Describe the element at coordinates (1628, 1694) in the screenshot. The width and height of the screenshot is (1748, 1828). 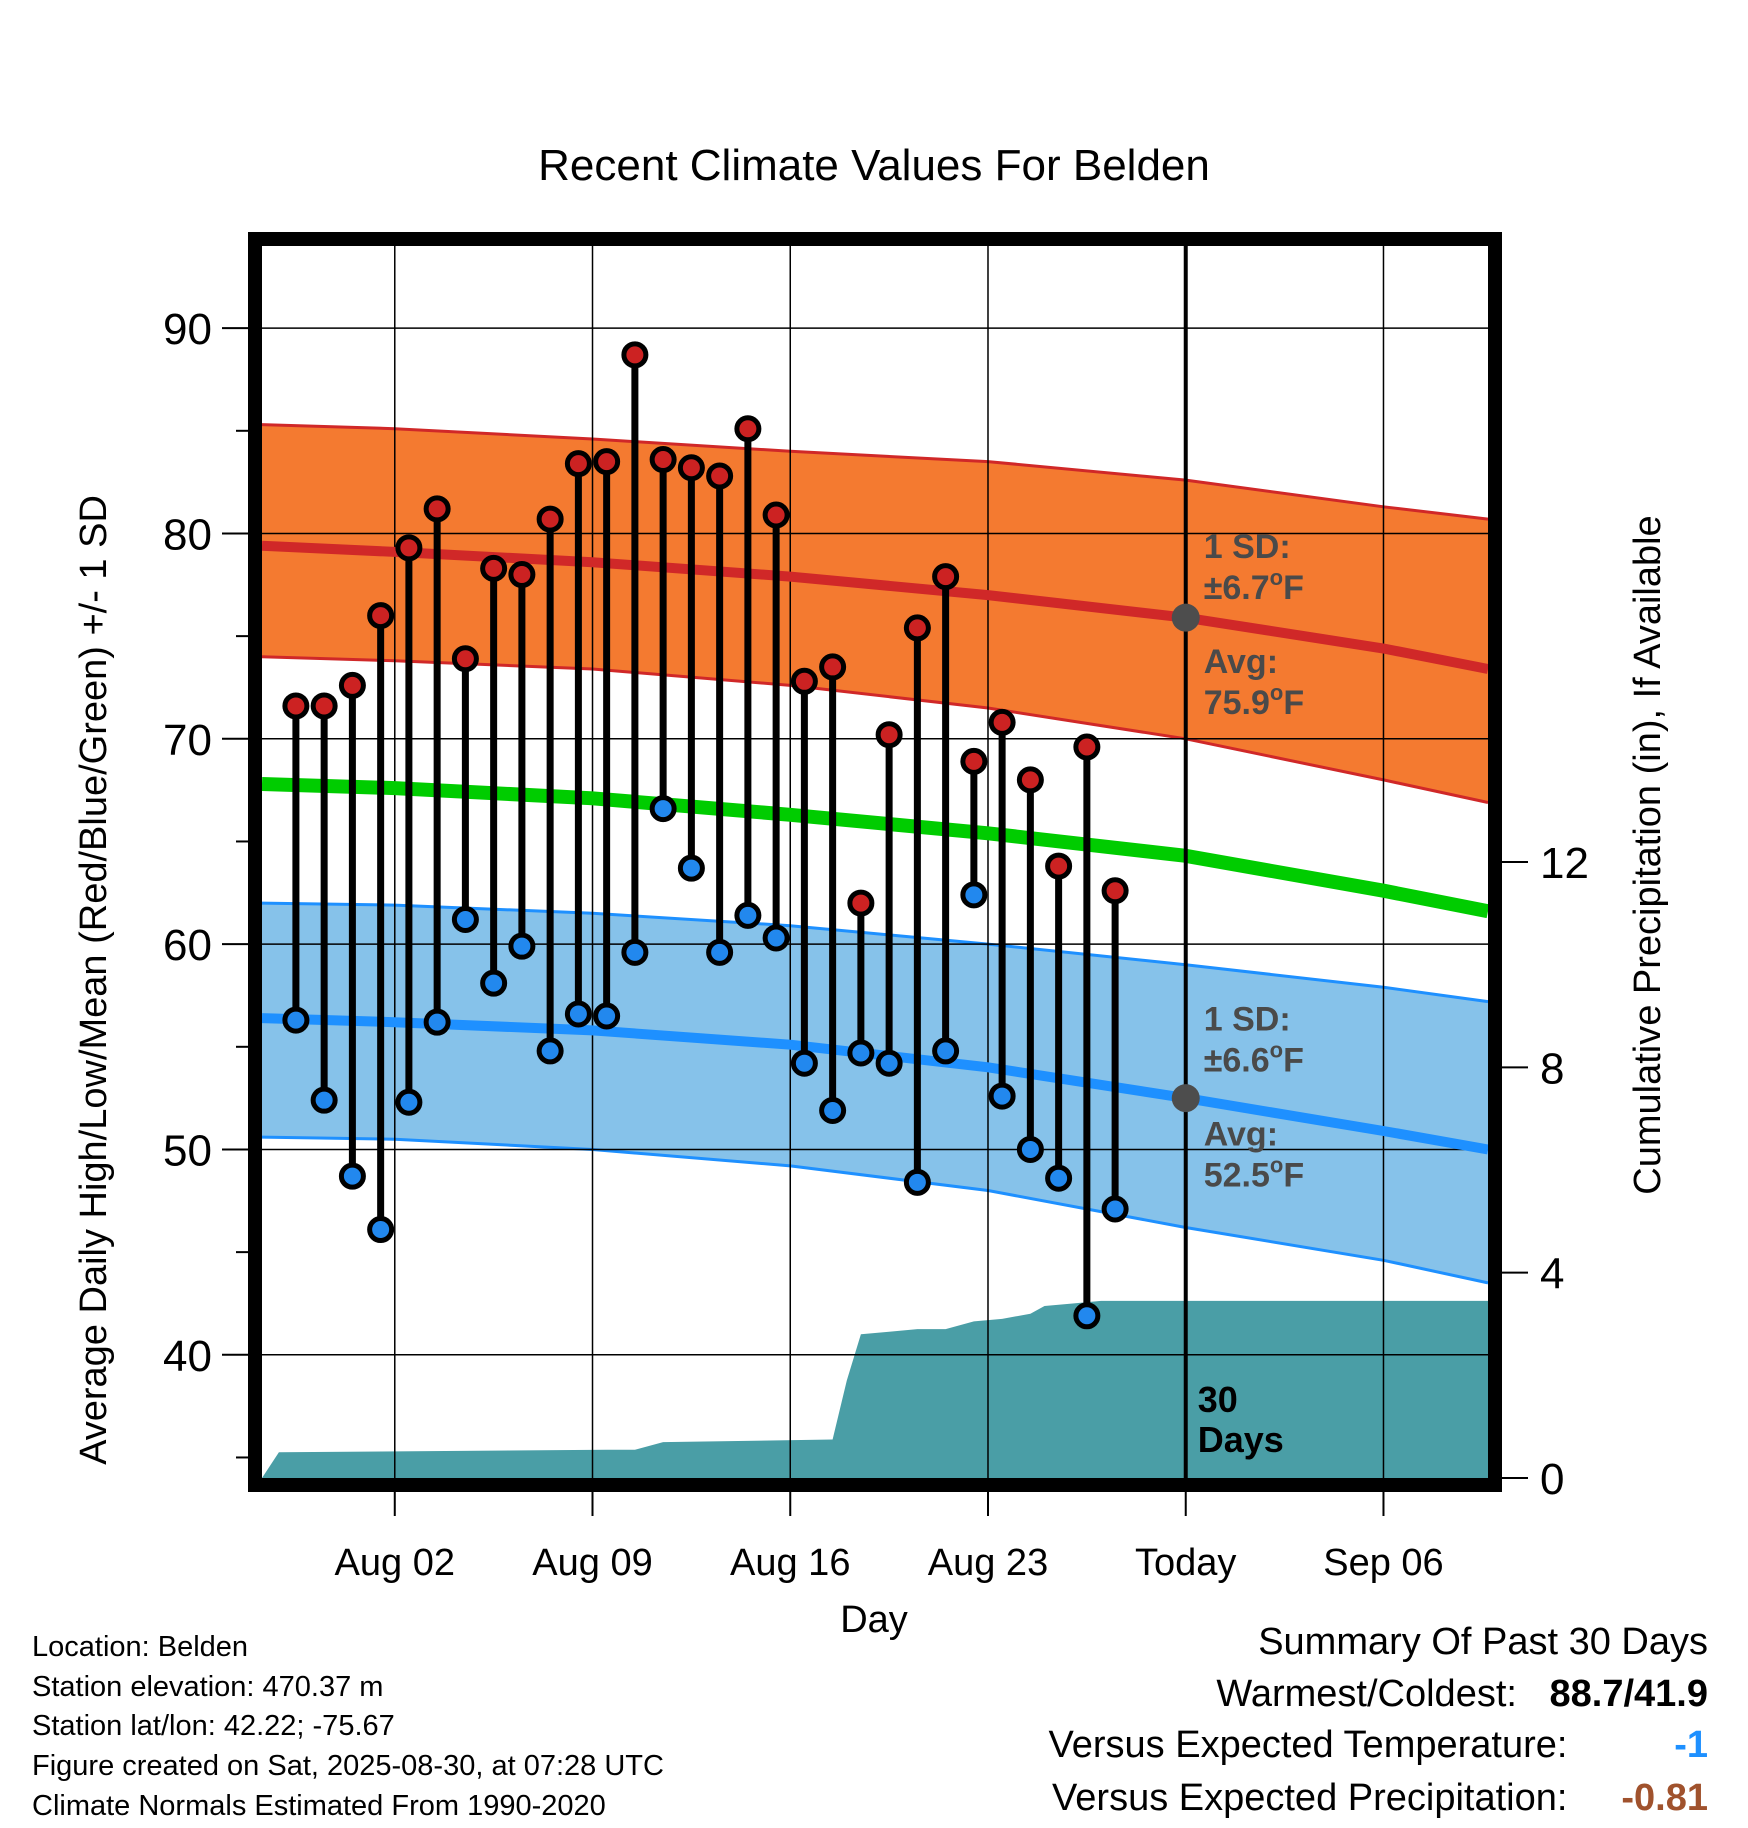
I see `summary-warmest-value: 88.7/41.9` at that location.